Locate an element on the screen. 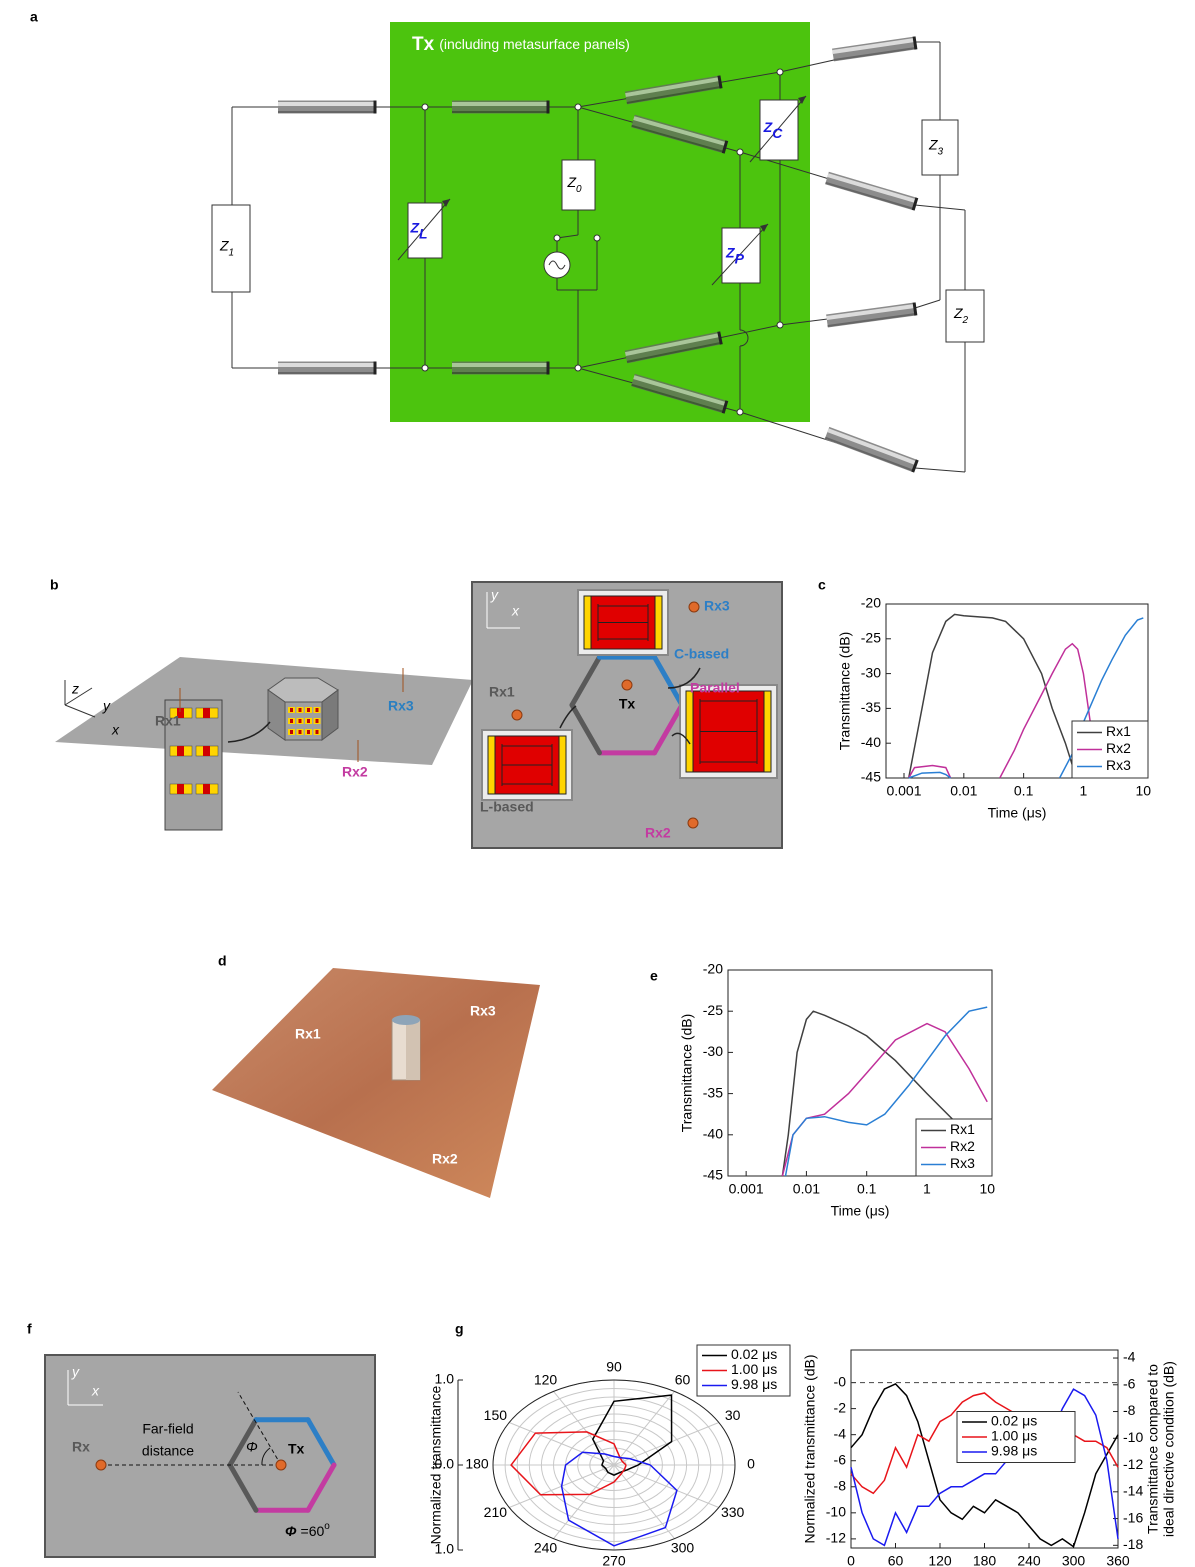 The width and height of the screenshot is (1195, 1567). y-axis-label: Normalized transmittance (dB) is located at coordinates (810, 1448).